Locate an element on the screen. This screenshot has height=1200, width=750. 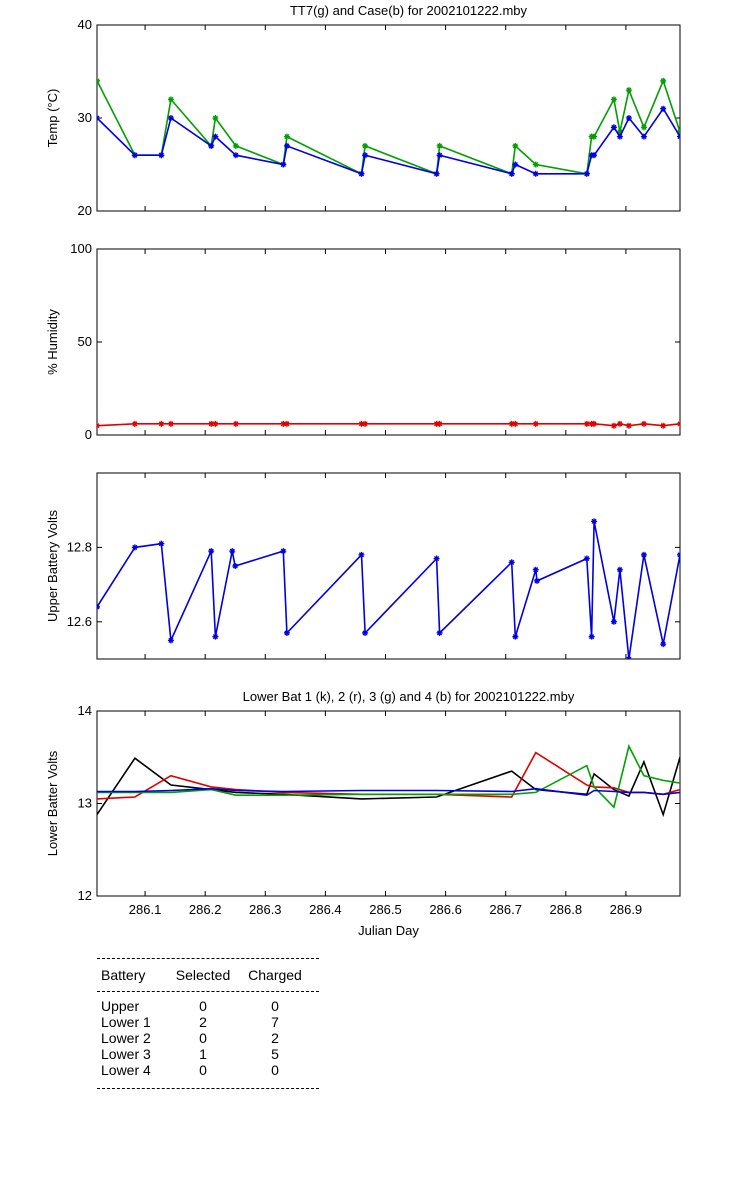
charged-count: 7 is located at coordinates (275, 1022).